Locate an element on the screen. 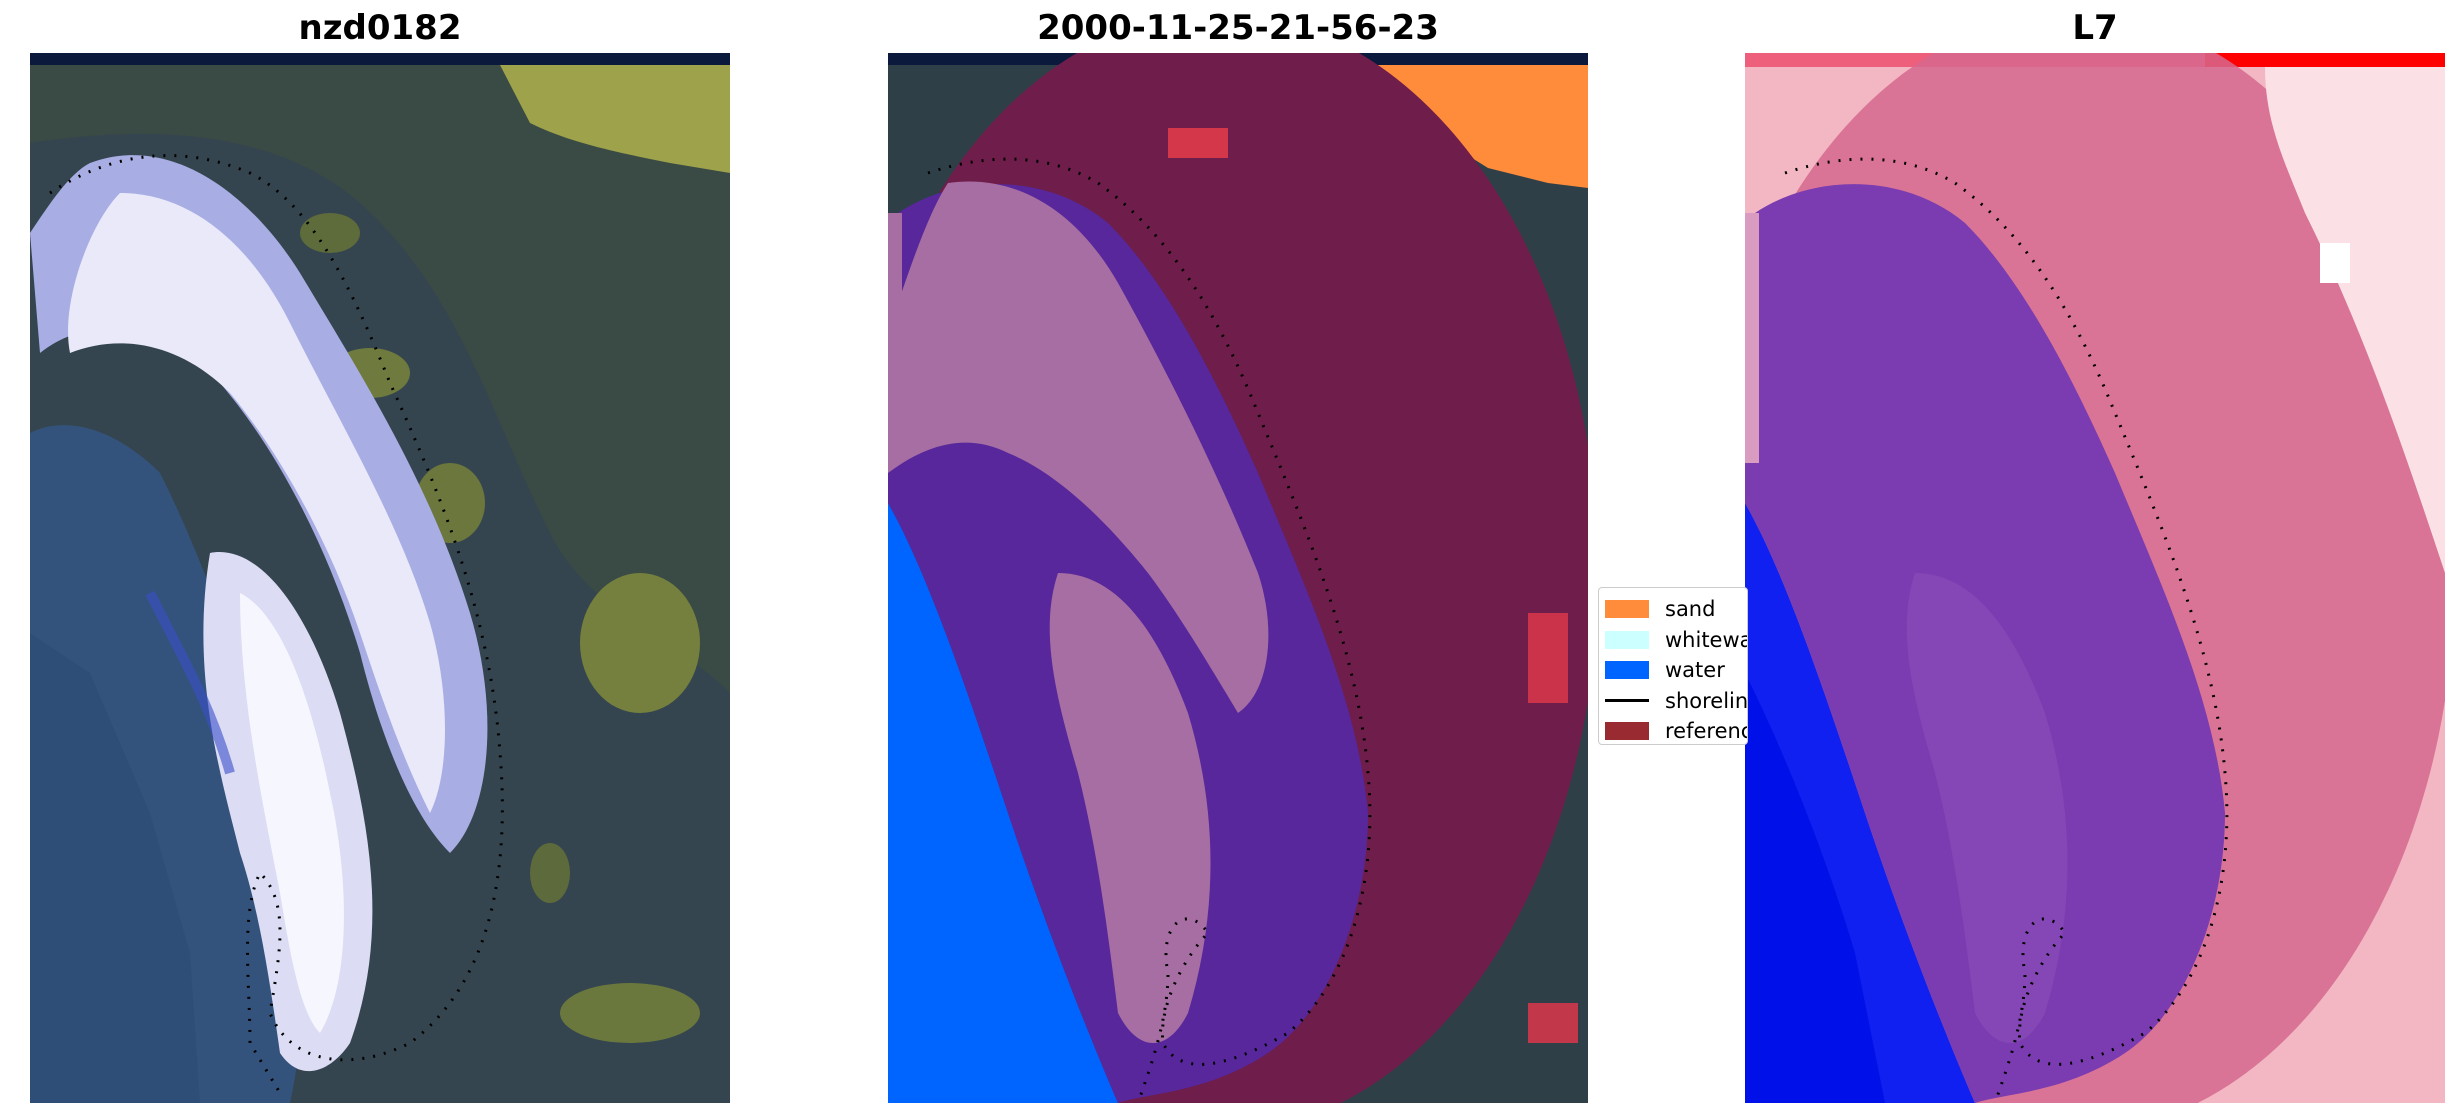 The image size is (2460, 1117). legend-item-water: water is located at coordinates (1676, 670).